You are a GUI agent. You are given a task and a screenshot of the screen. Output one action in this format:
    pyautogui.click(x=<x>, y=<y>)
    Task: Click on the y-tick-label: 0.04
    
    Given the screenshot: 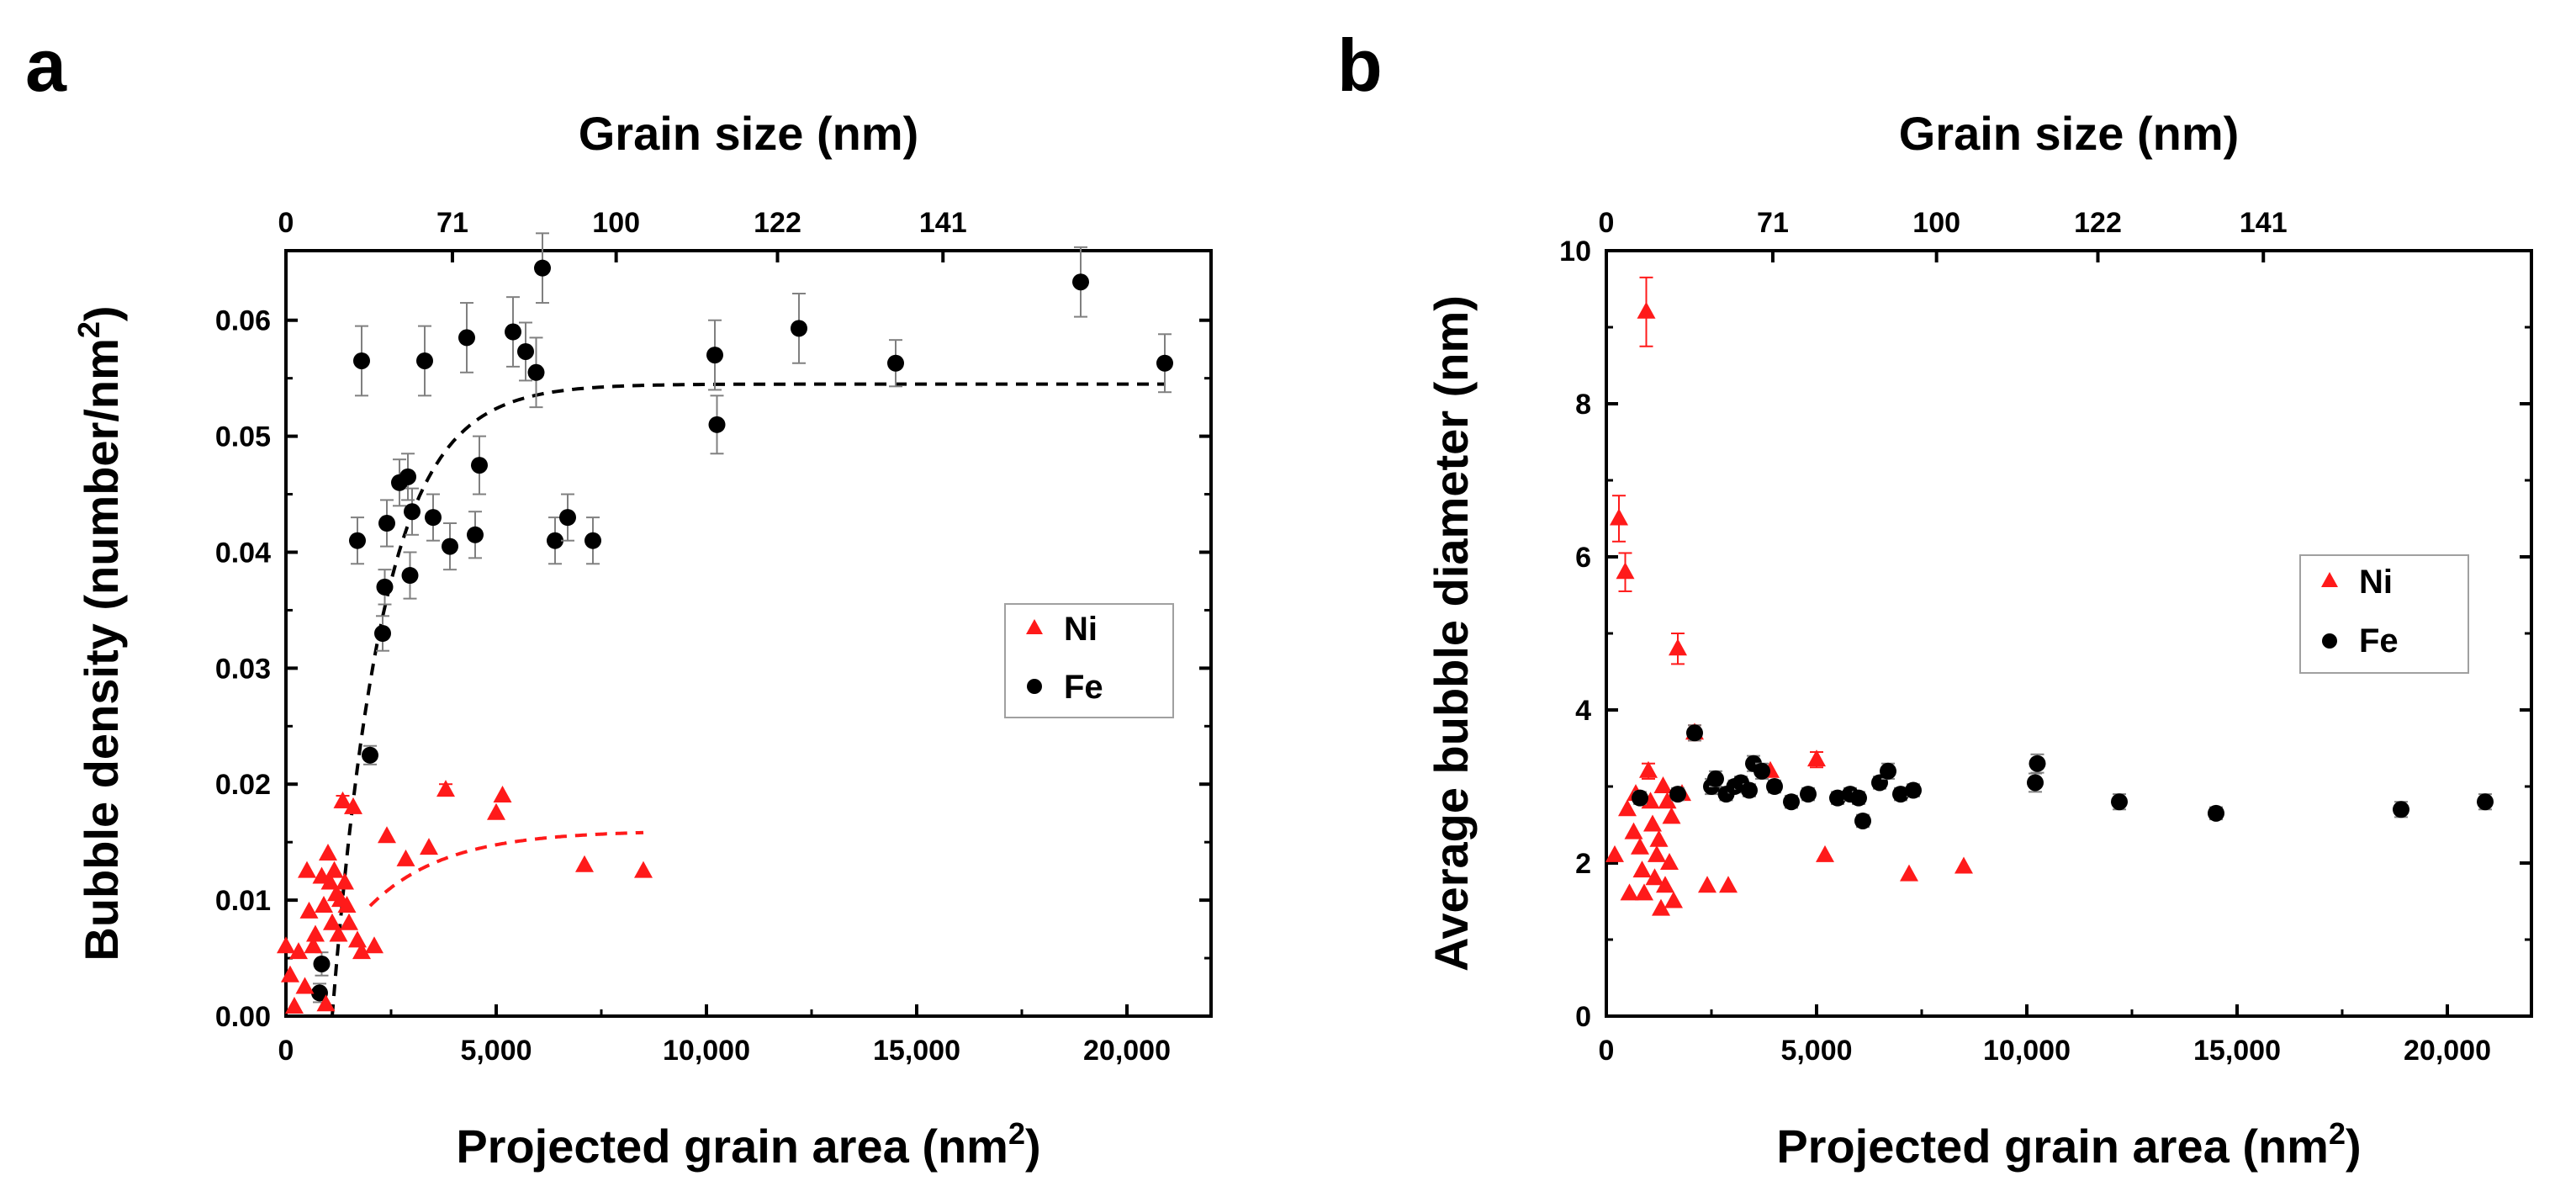 What is the action you would take?
    pyautogui.click(x=243, y=553)
    